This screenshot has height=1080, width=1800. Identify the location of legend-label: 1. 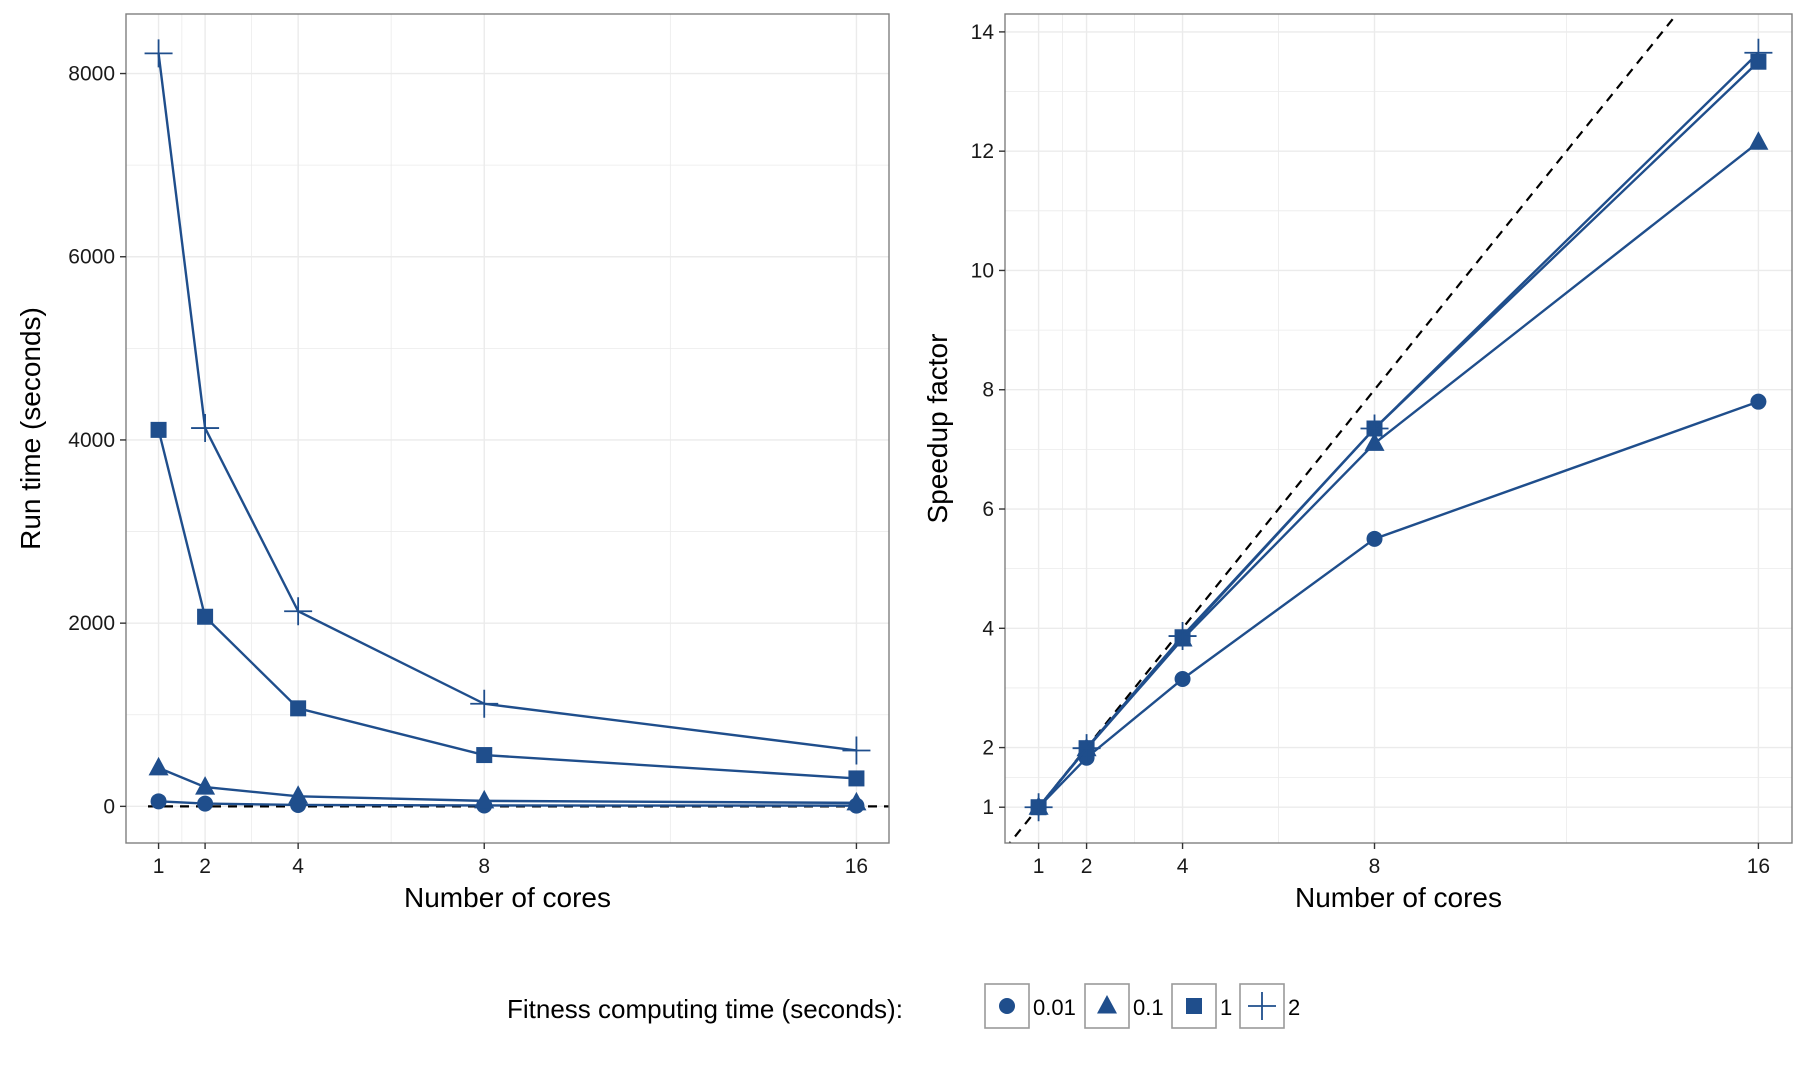
(1226, 1007).